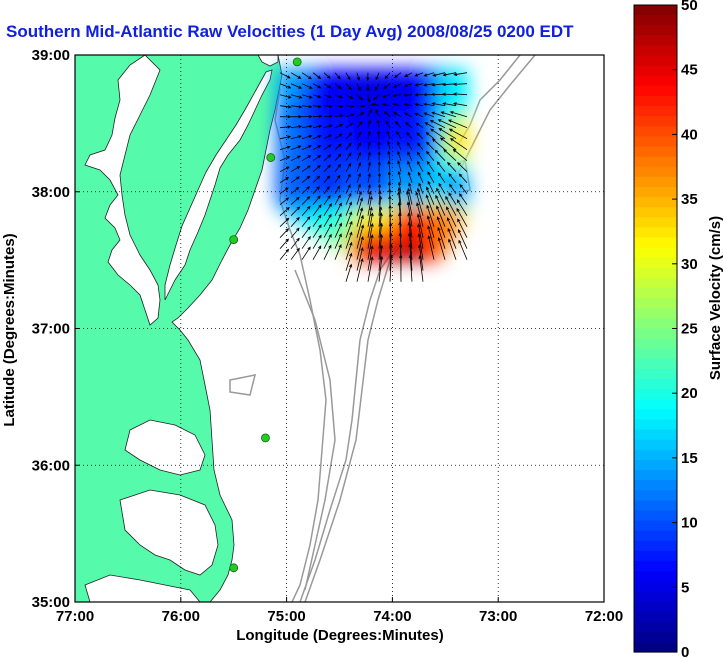 The image size is (724, 659). I want to click on velocity-vectors, so click(373, 177).